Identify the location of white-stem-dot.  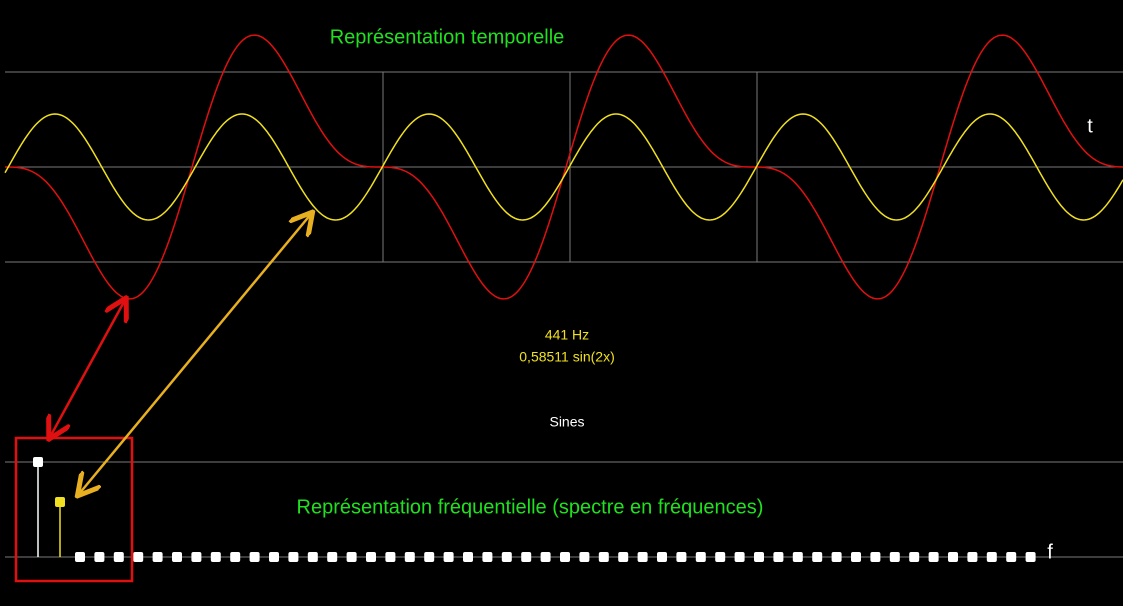
(38, 462).